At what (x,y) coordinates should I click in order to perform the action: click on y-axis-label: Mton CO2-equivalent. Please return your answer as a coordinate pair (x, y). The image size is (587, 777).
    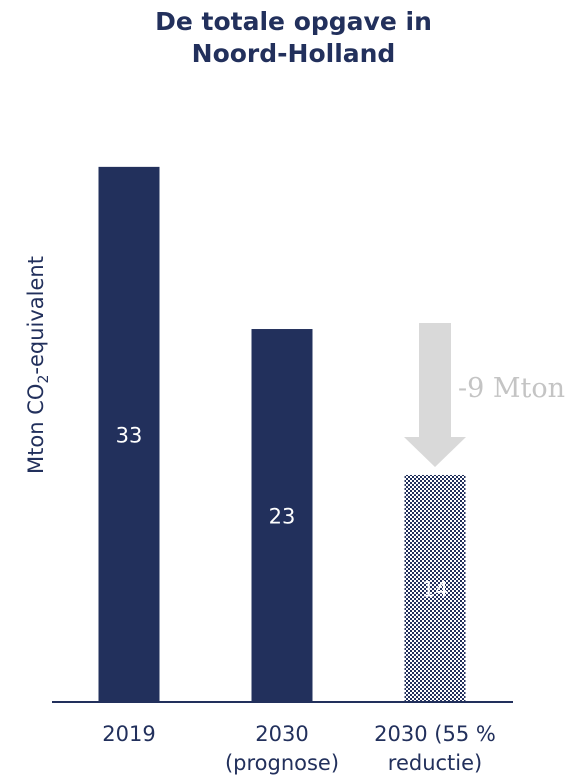
    Looking at the image, I should click on (38, 365).